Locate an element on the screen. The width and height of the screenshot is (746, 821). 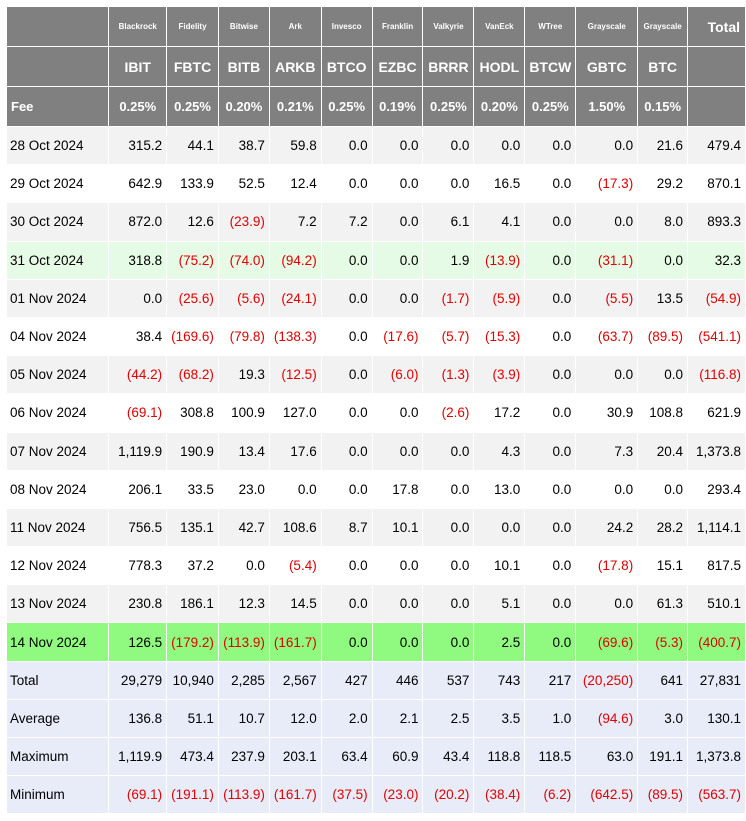
flow-cell: 190.9 is located at coordinates (192, 451).